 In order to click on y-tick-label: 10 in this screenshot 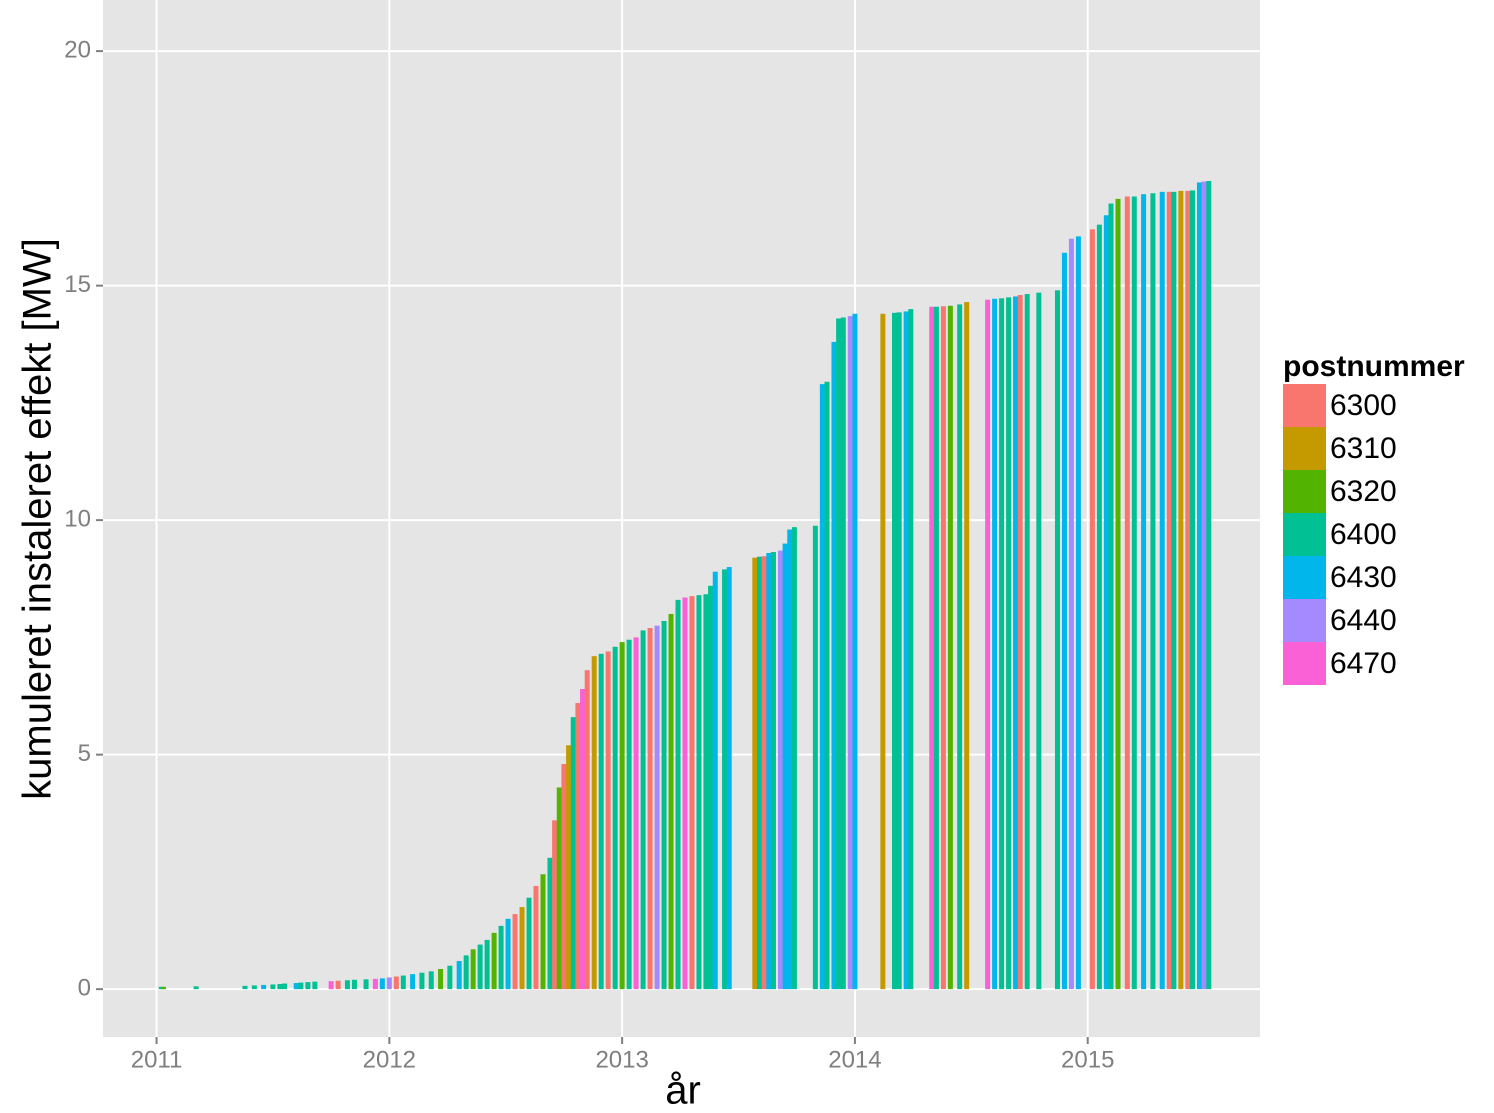, I will do `click(77, 518)`.